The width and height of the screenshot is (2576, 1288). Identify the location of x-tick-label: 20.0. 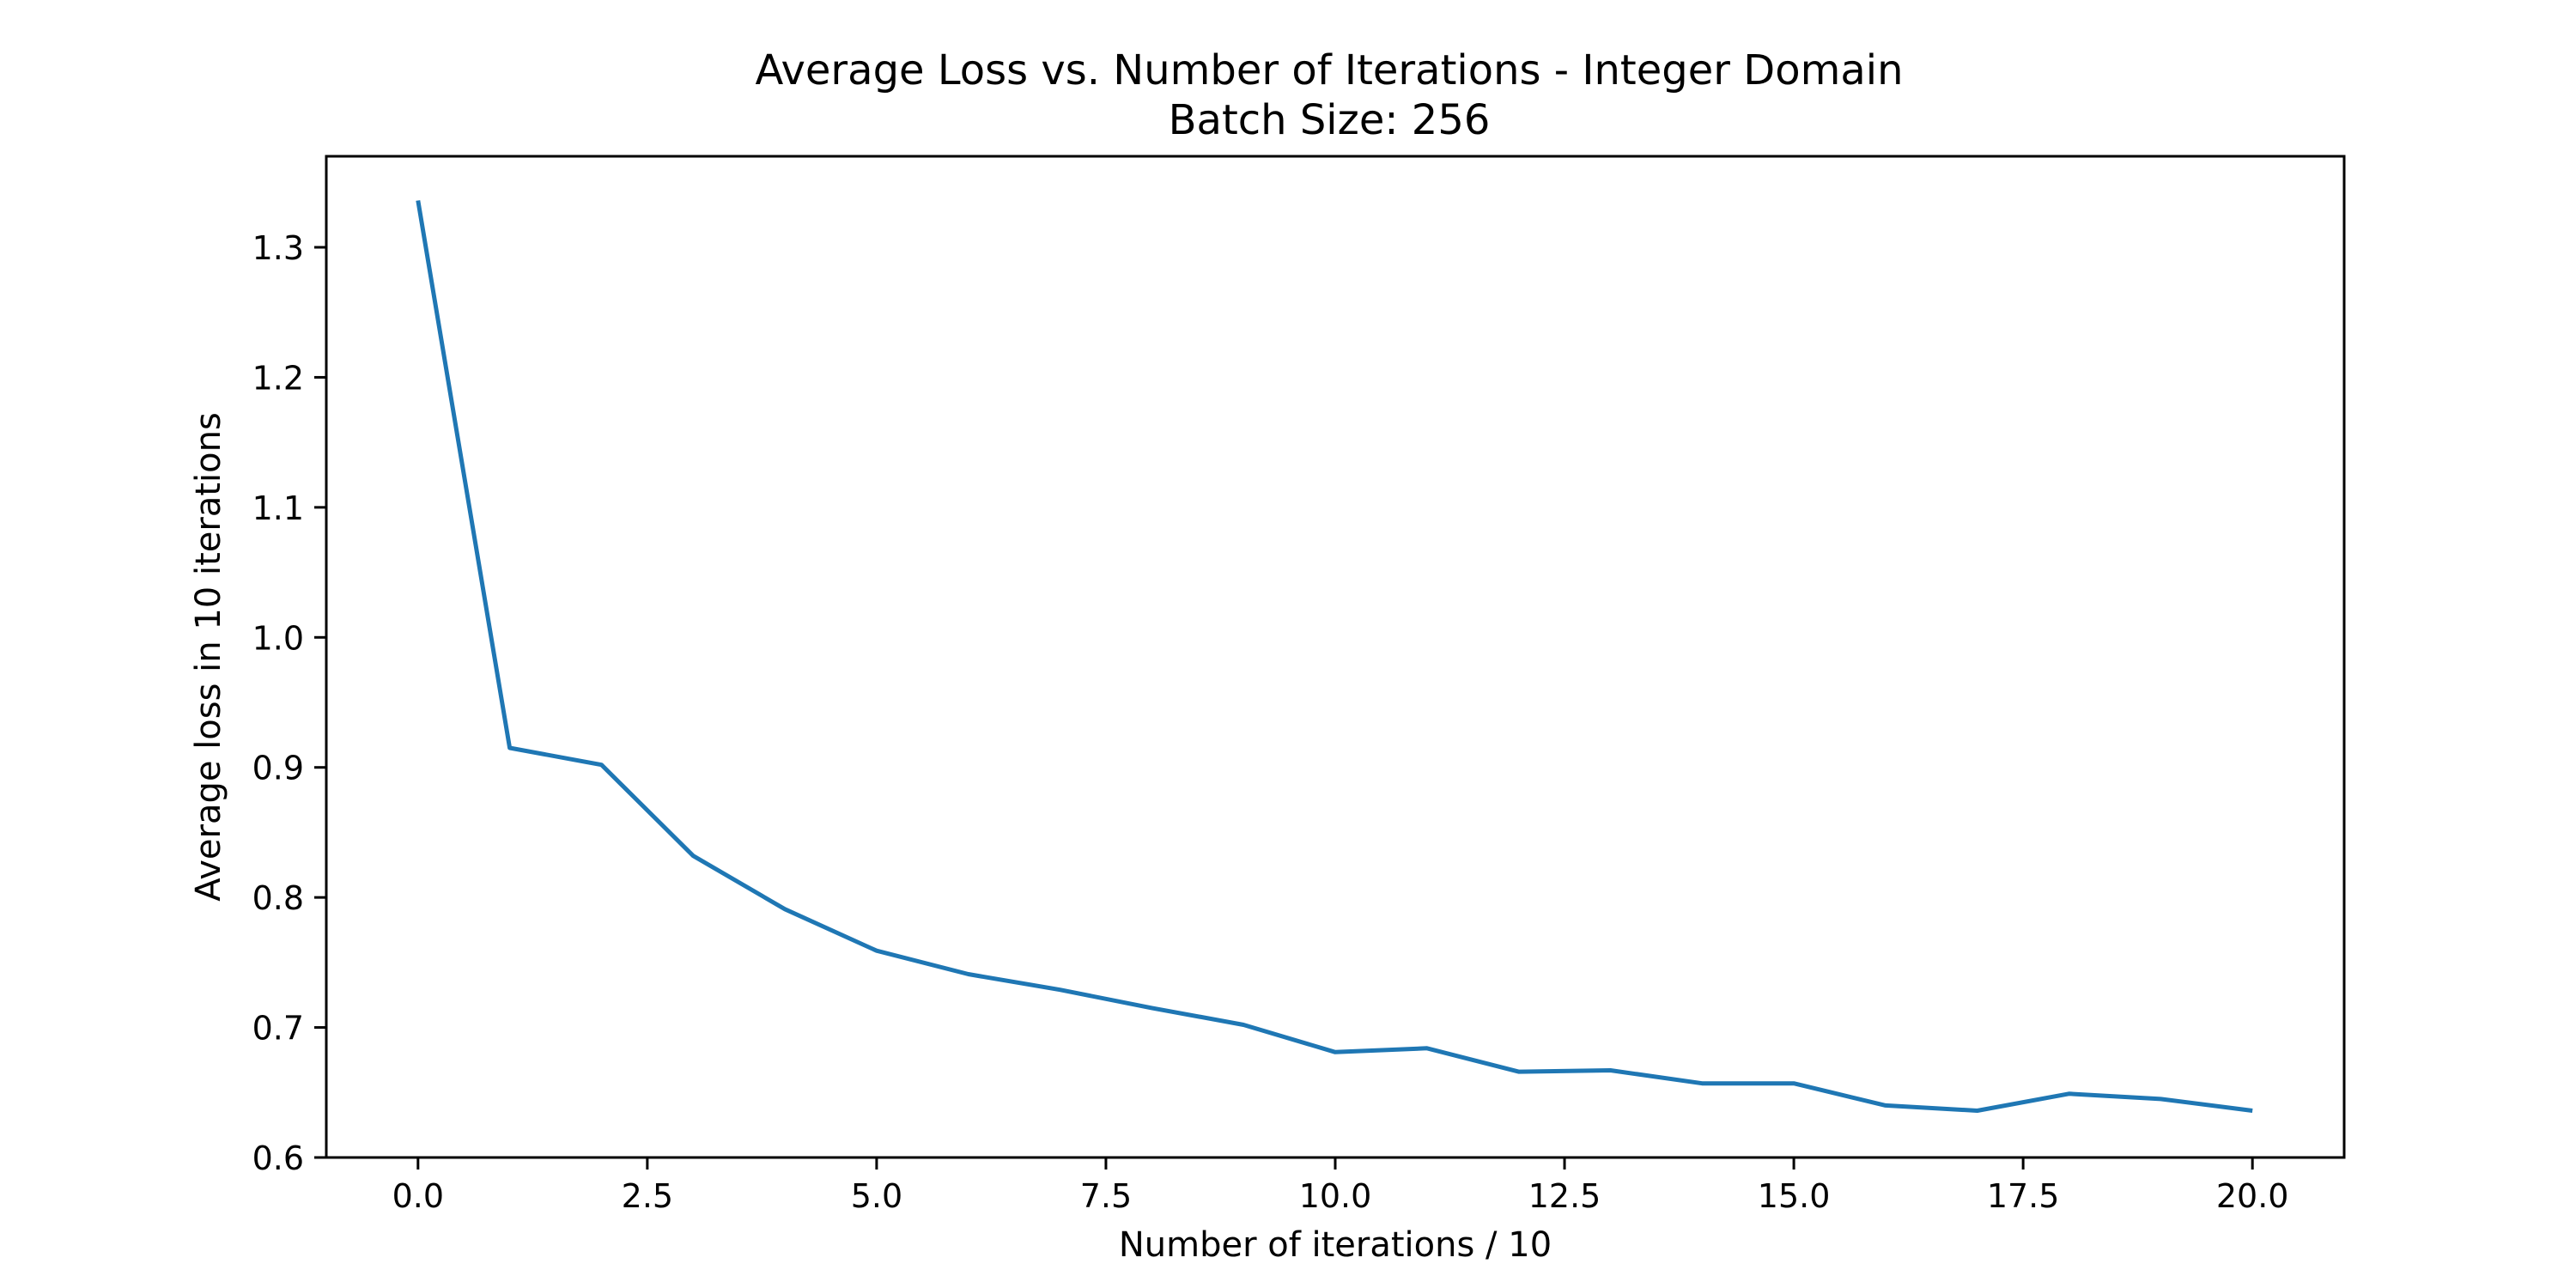
(2252, 1196).